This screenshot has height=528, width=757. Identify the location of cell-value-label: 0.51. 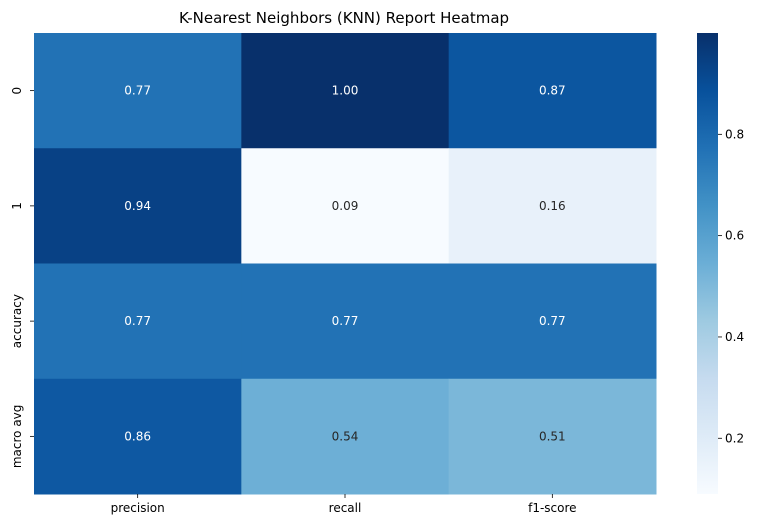
(552, 436).